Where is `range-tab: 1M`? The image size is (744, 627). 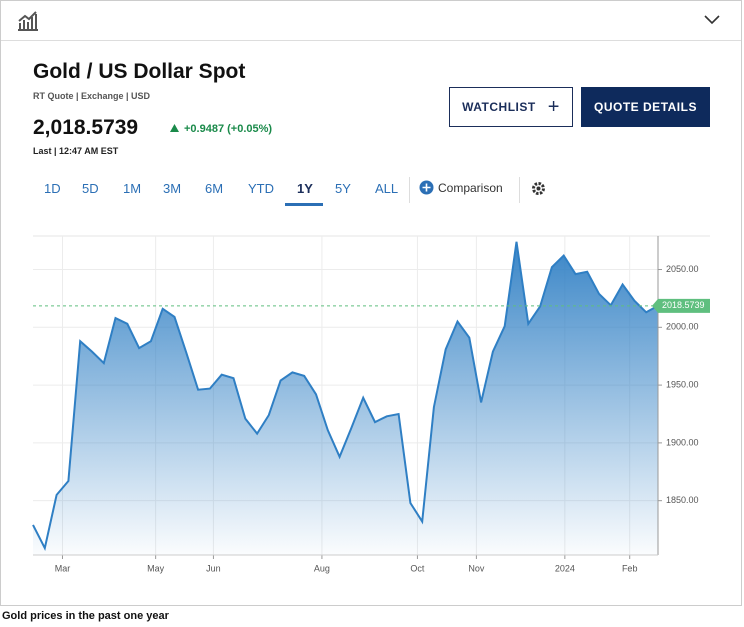
range-tab: 1M is located at coordinates (132, 188).